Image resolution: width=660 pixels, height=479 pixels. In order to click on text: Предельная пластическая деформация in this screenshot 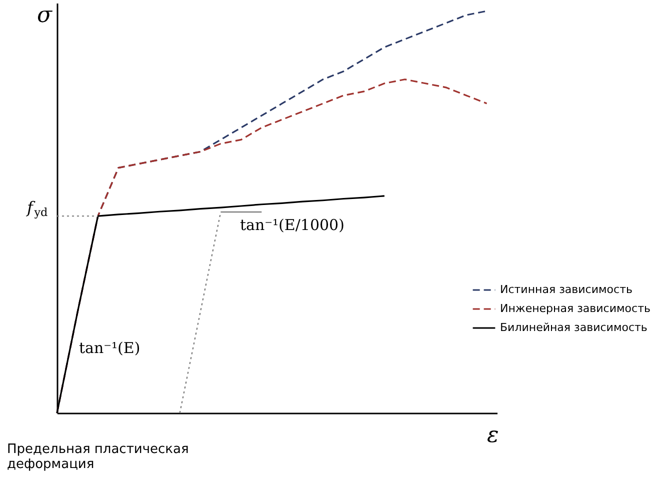, I will do `click(98, 457)`.